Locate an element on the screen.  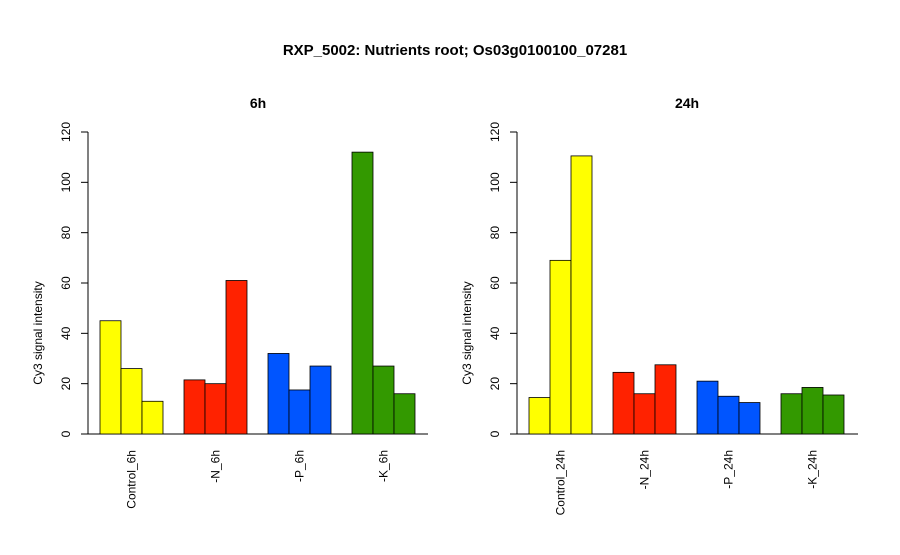
x-category-label: -P_24h is located at coordinates (729, 469).